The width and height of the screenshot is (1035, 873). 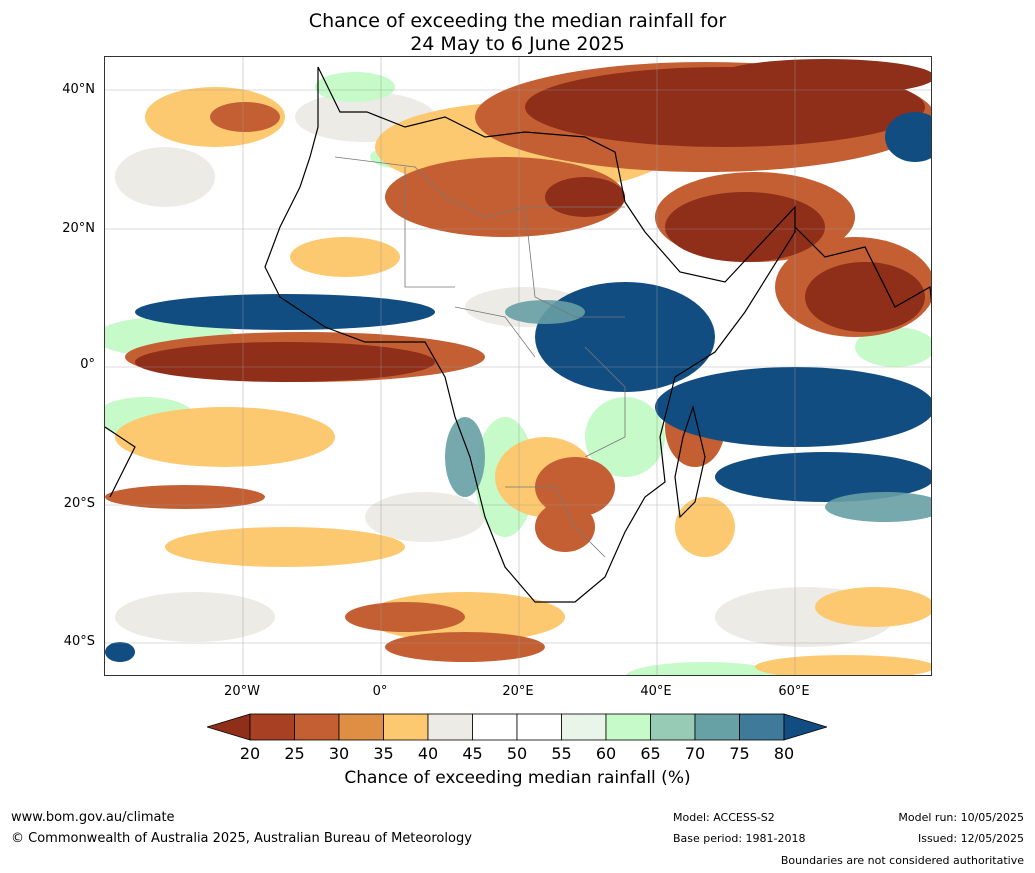 I want to click on colorbar, so click(x=517, y=727).